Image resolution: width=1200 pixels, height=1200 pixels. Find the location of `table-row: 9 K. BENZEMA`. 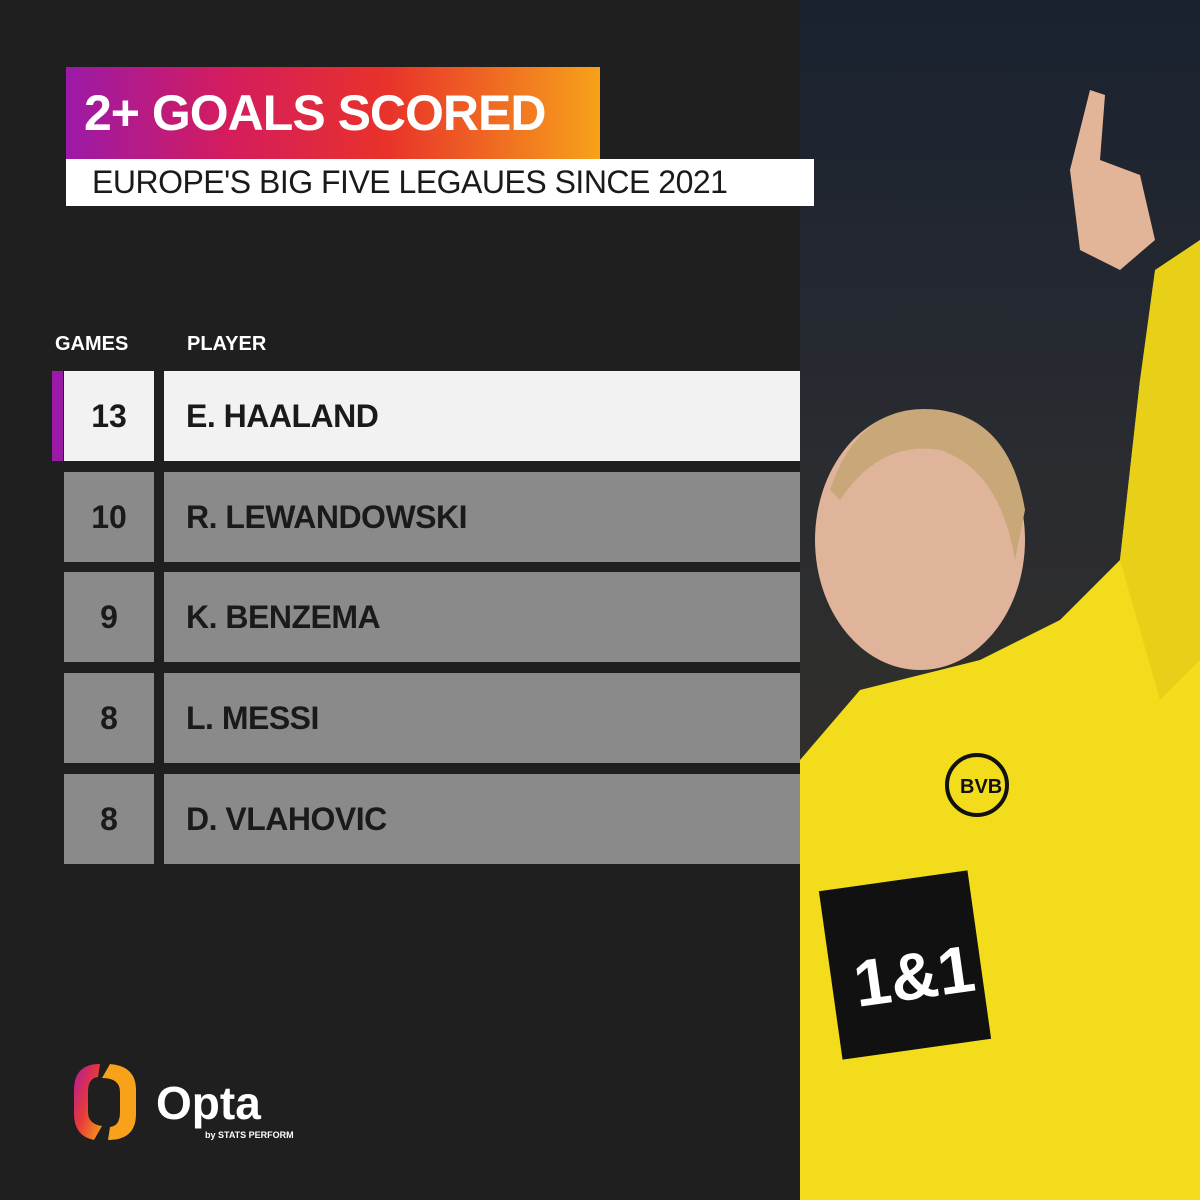

table-row: 9 K. BENZEMA is located at coordinates (432, 617).